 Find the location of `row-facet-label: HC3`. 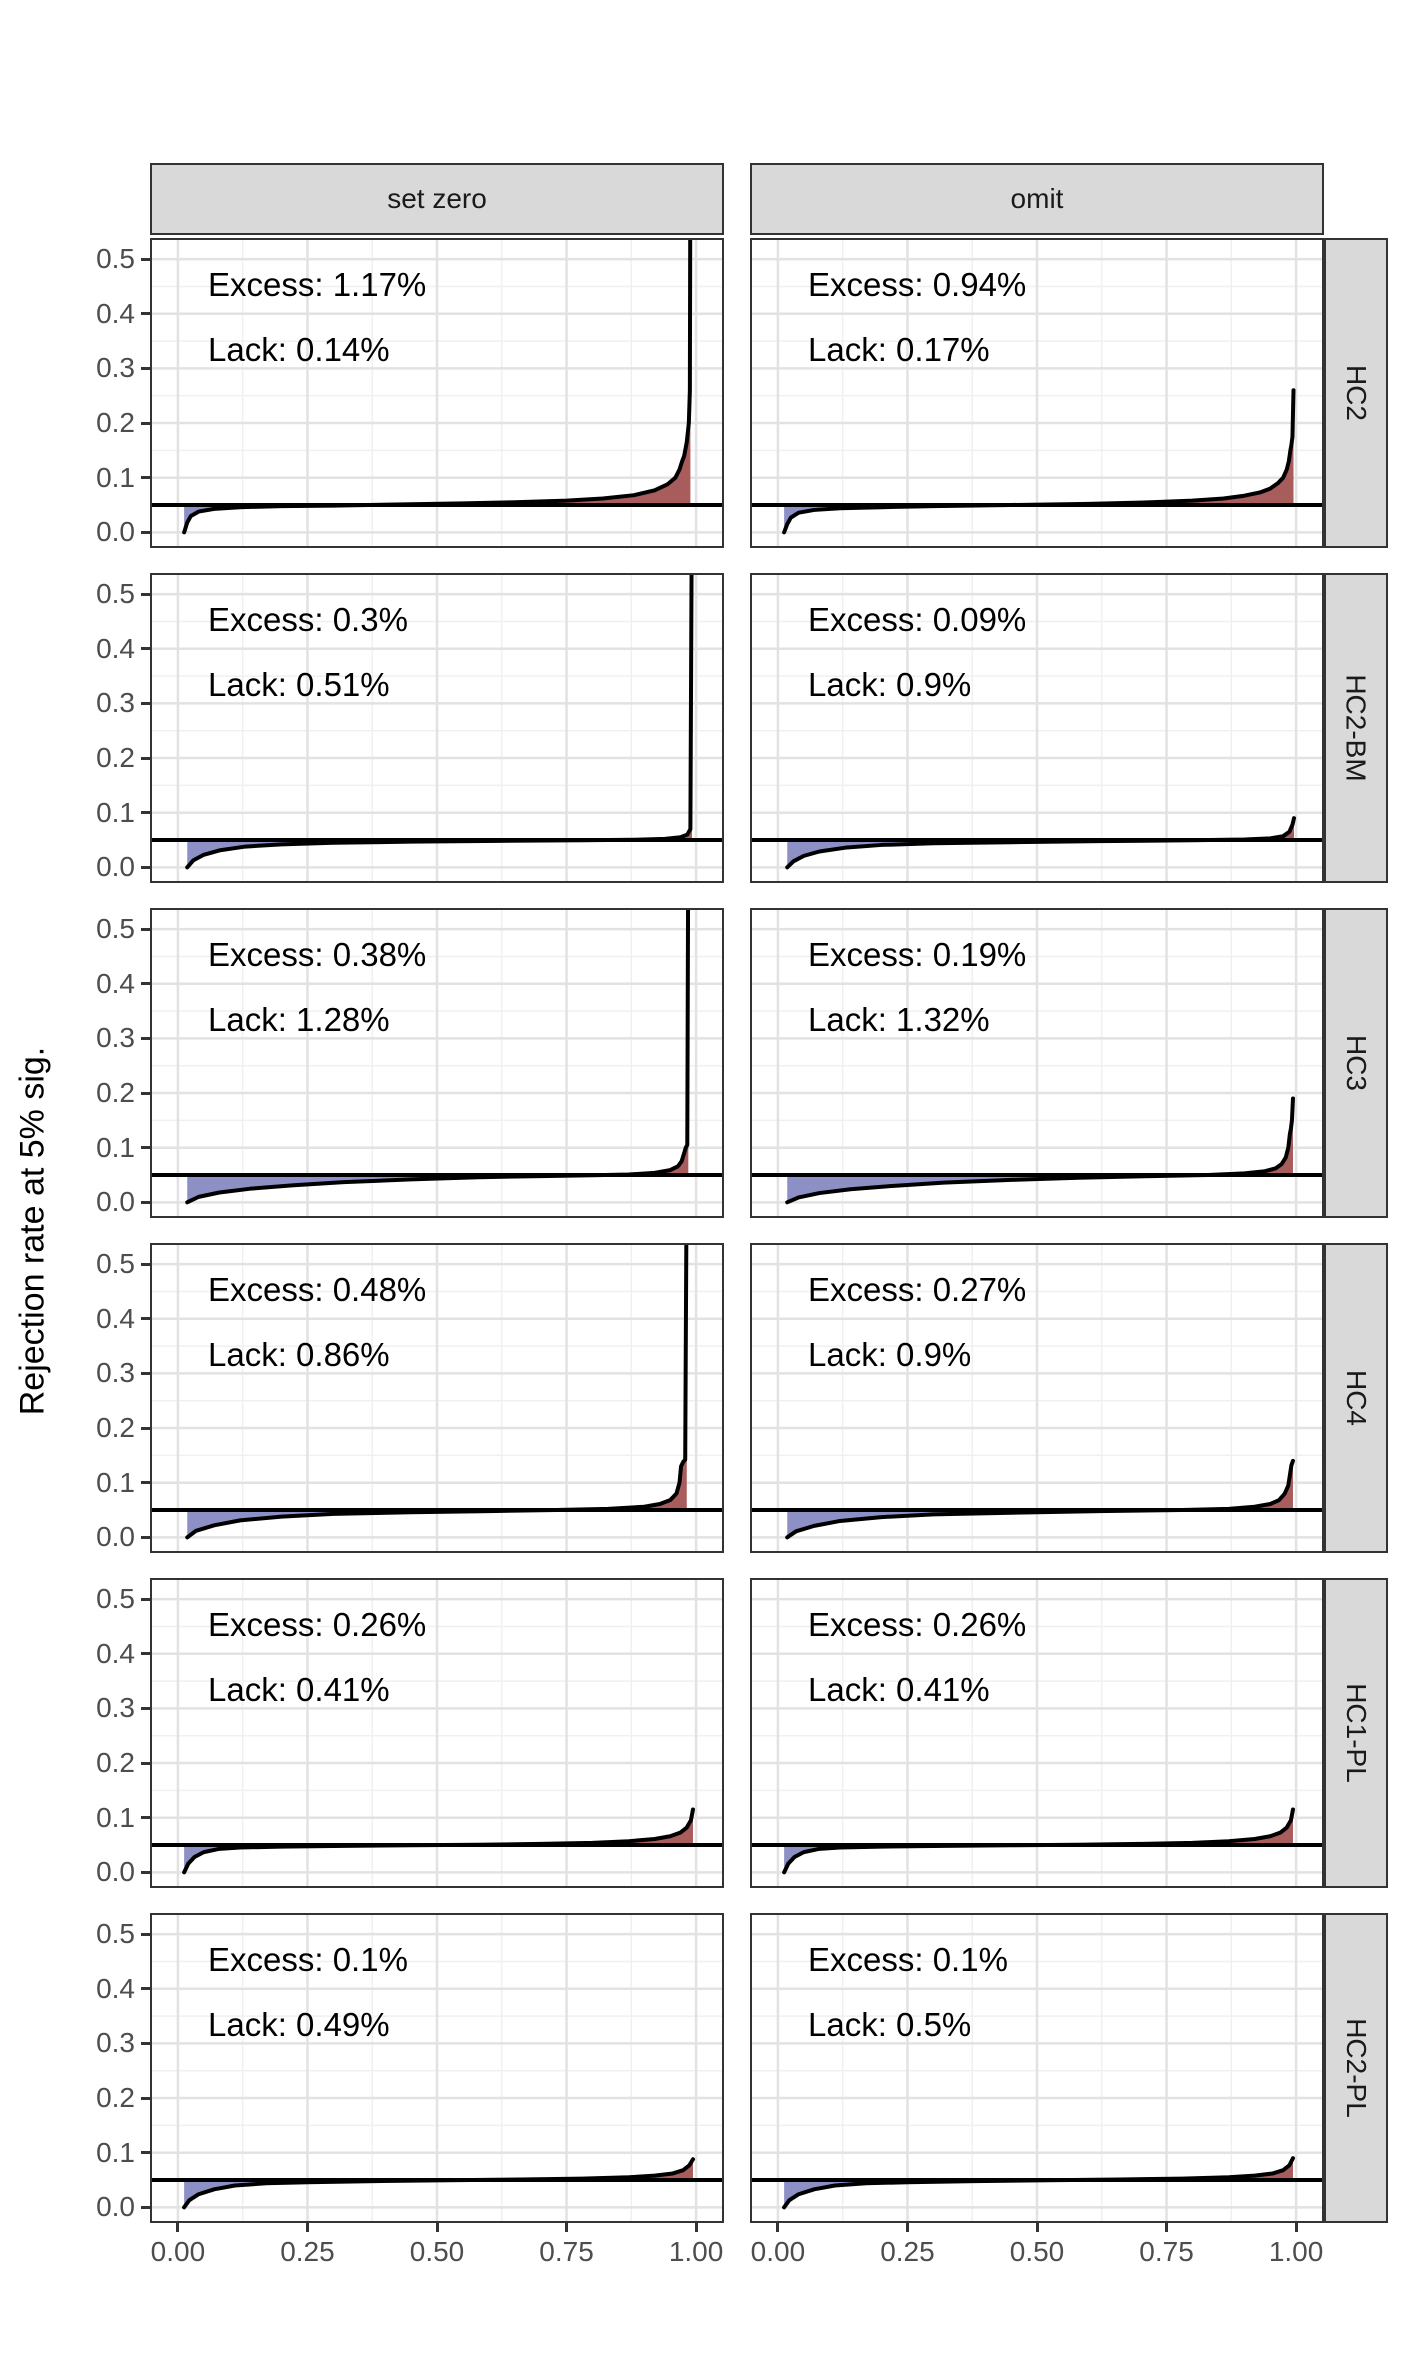

row-facet-label: HC3 is located at coordinates (1356, 1063).